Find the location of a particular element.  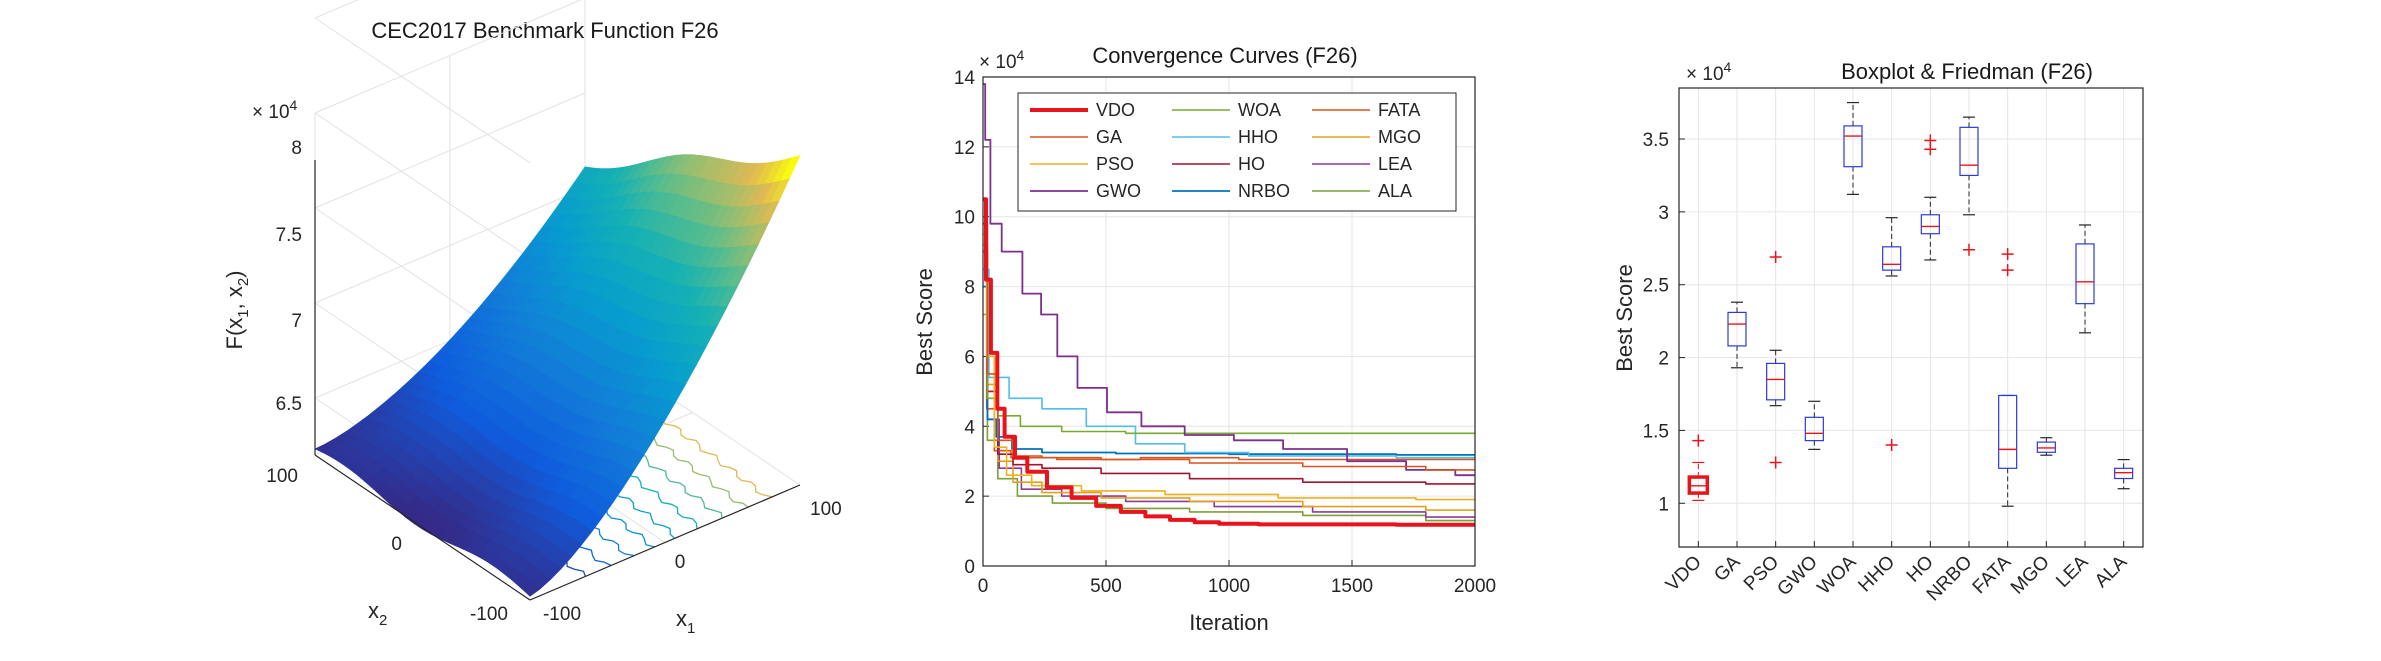

z-exponent-label: × 10⁴ is located at coordinates (275, 110).